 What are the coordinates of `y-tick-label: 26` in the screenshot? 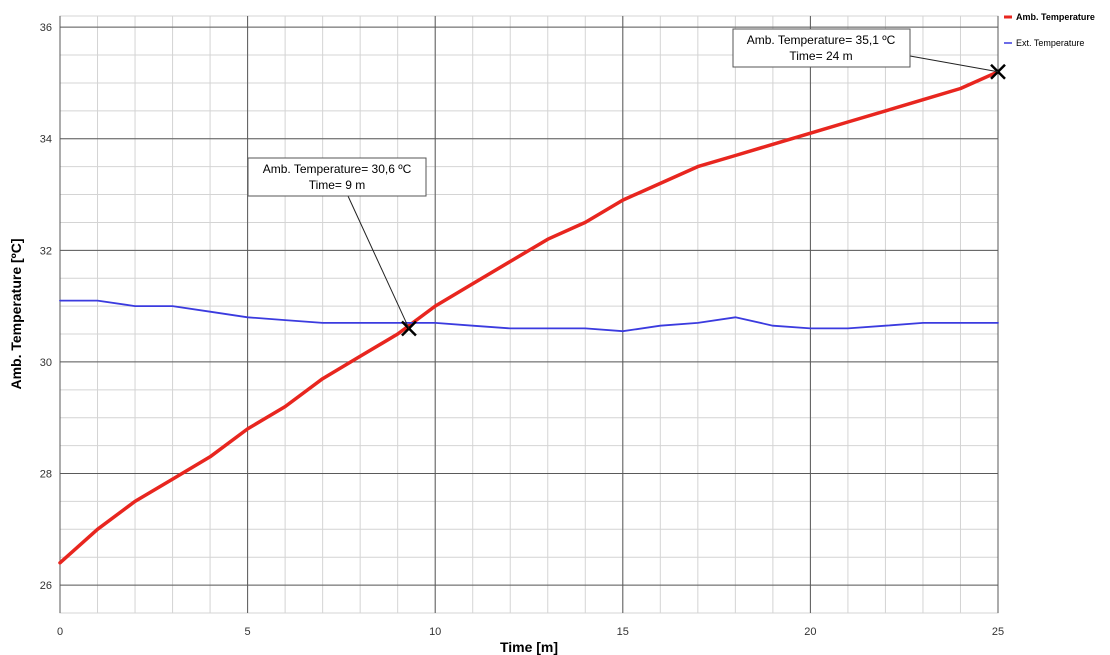 It's located at (46, 586).